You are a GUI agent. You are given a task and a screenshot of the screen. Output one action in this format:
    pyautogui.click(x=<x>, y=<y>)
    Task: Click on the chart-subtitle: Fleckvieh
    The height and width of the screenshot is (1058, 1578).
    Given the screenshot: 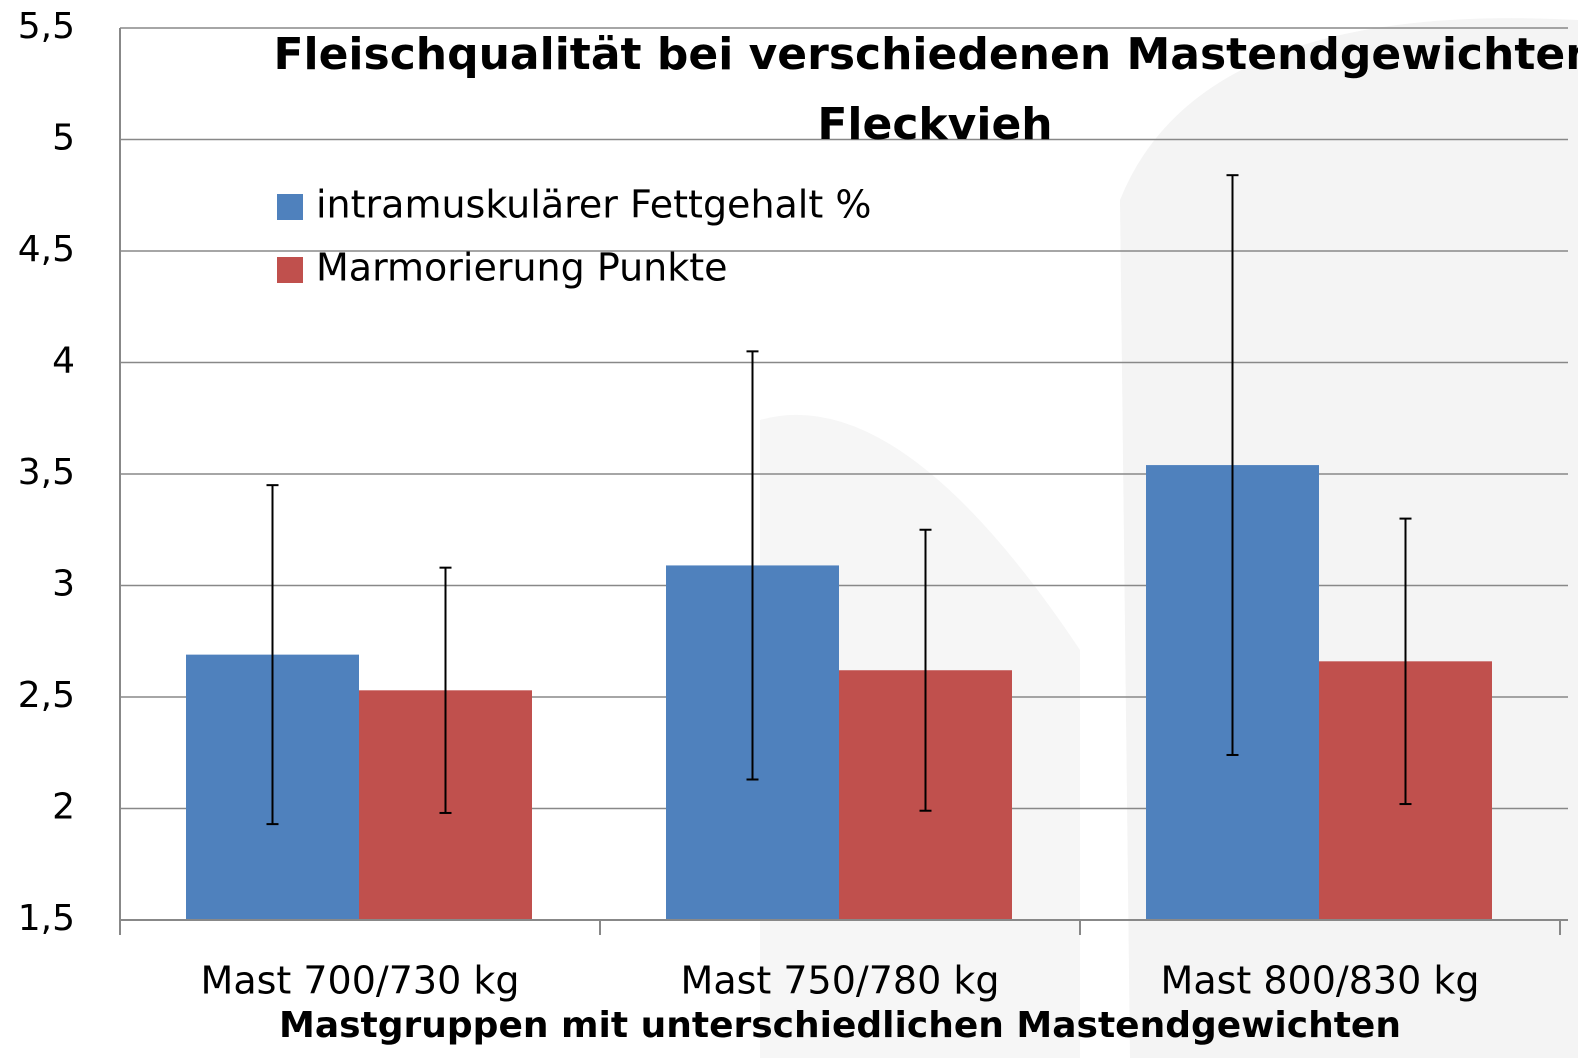 What is the action you would take?
    pyautogui.click(x=934, y=124)
    